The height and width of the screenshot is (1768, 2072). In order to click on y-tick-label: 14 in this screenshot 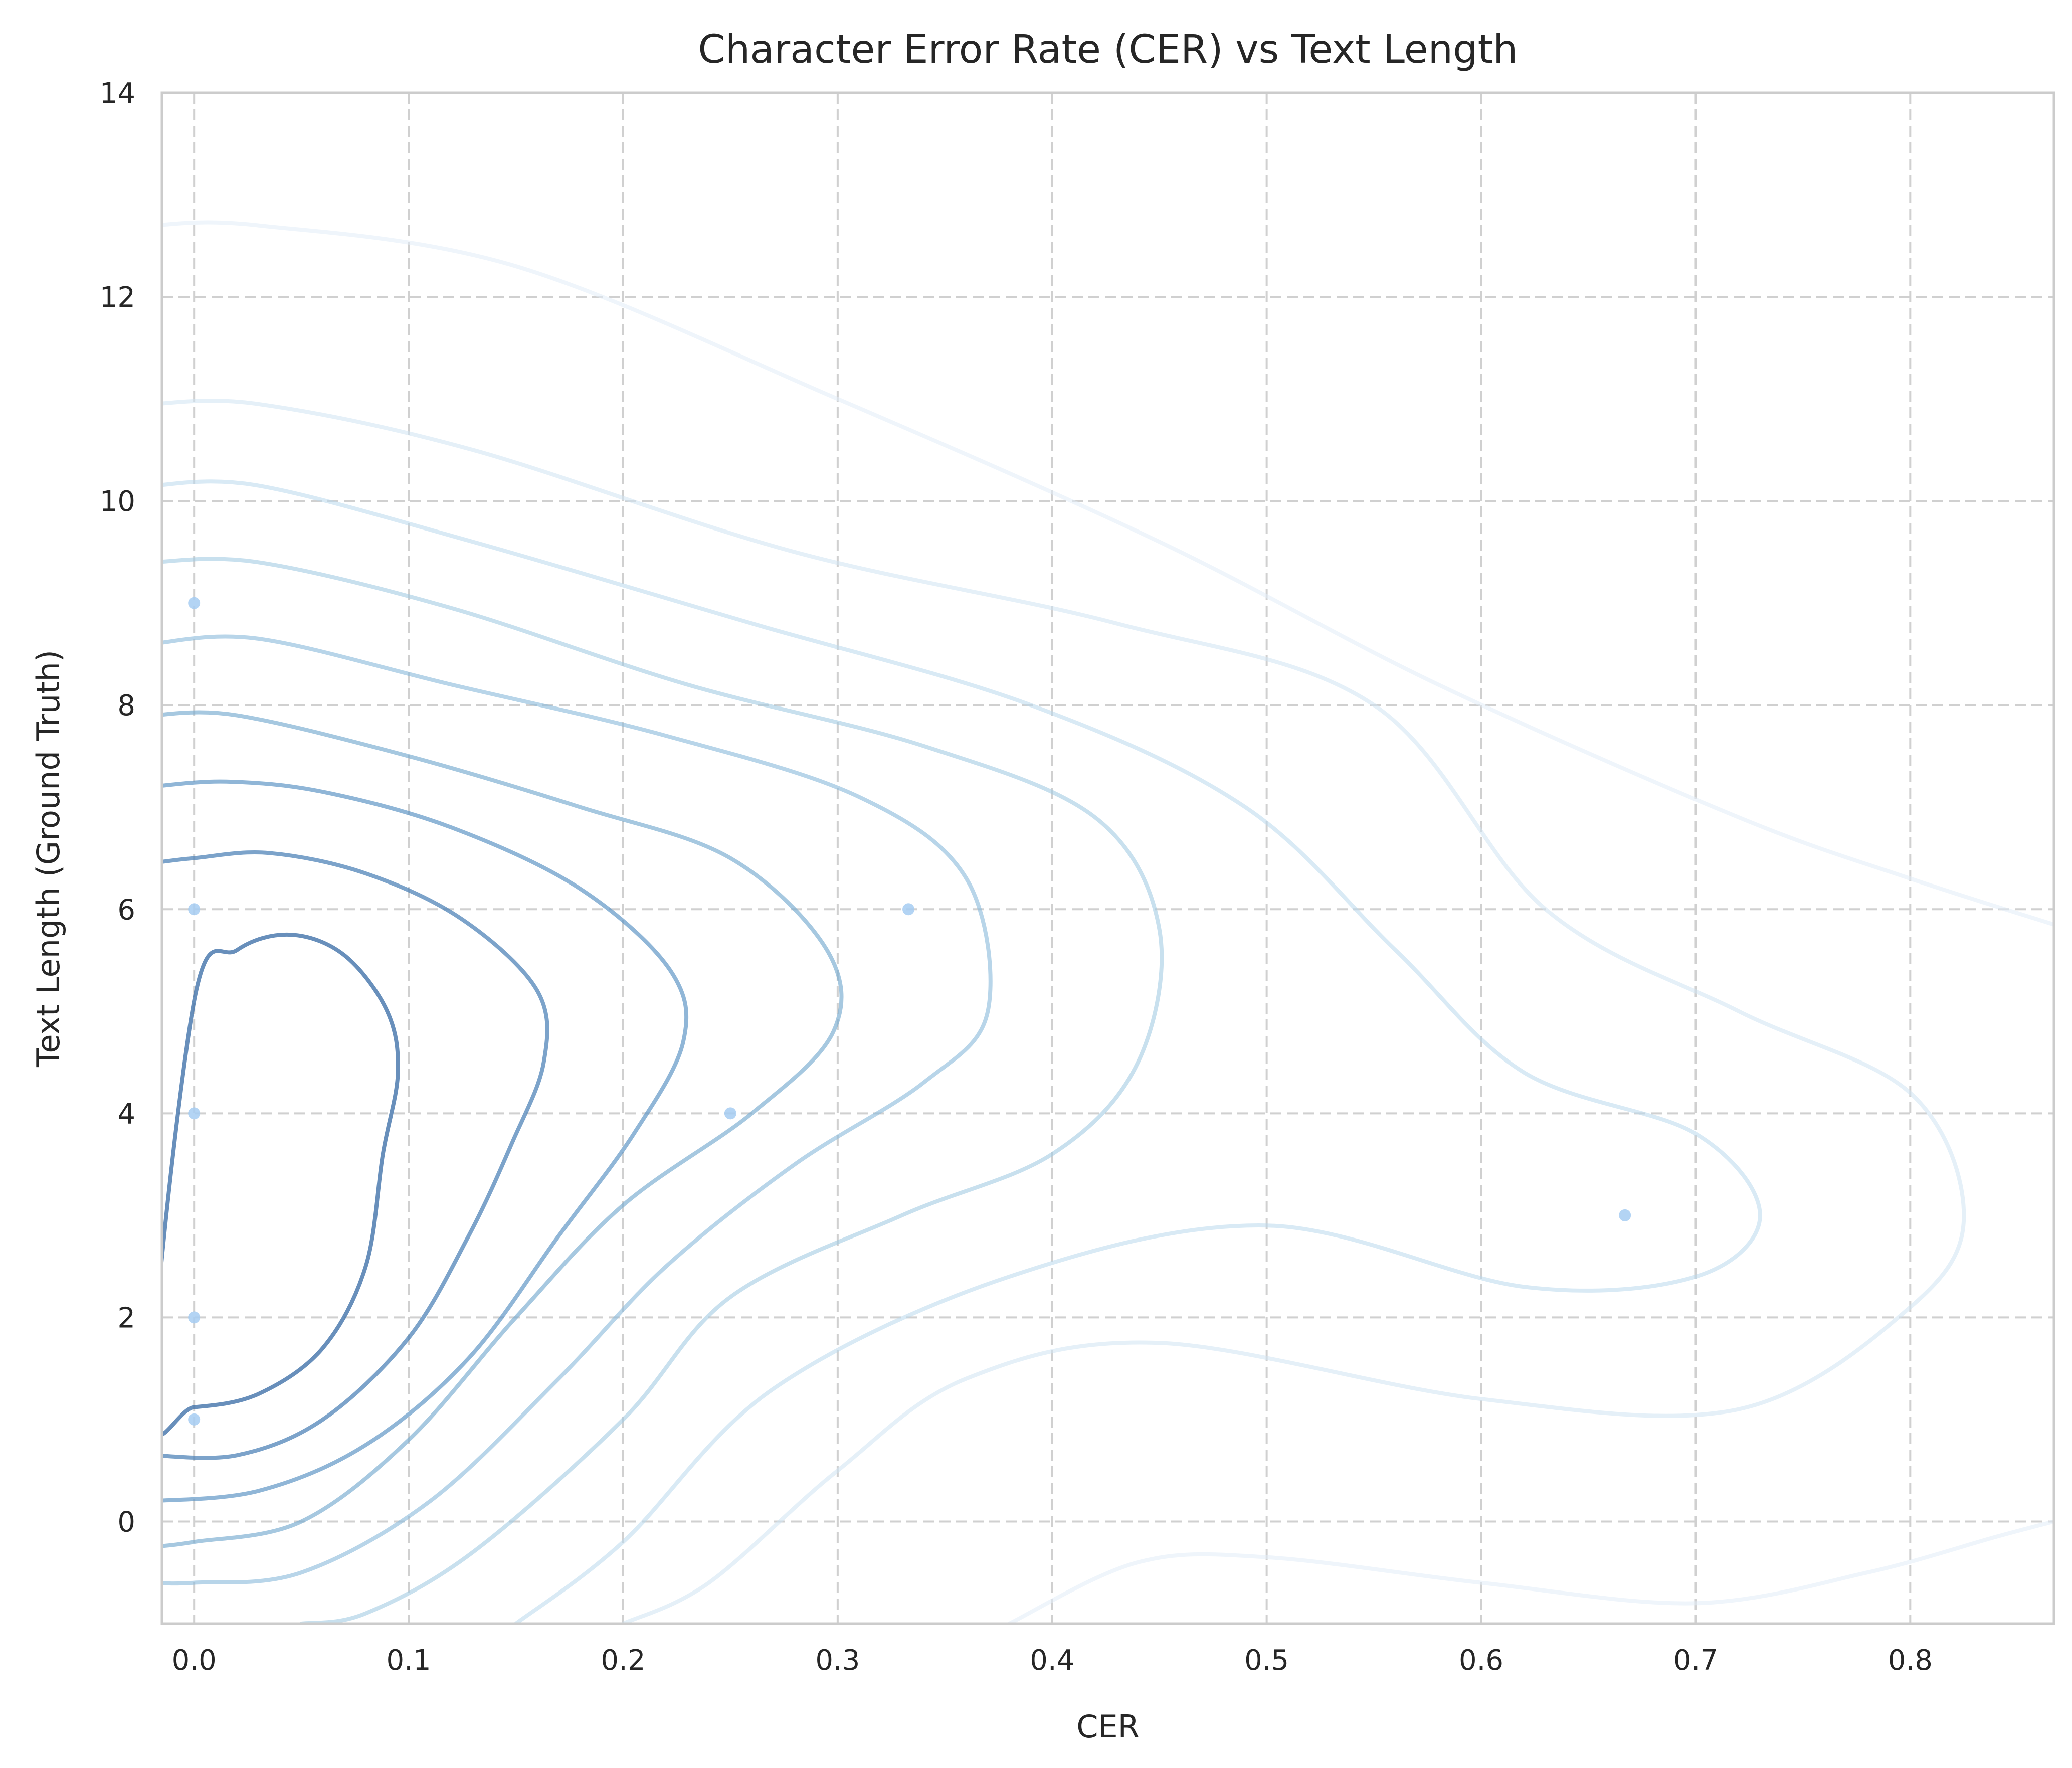, I will do `click(117, 93)`.